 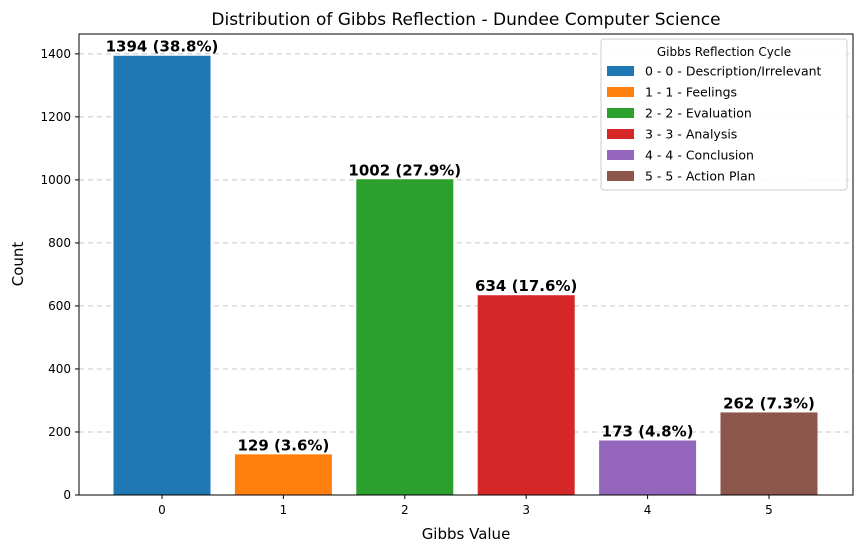 I want to click on legend-title: Gibbs Reflection Cycle, so click(x=724, y=52).